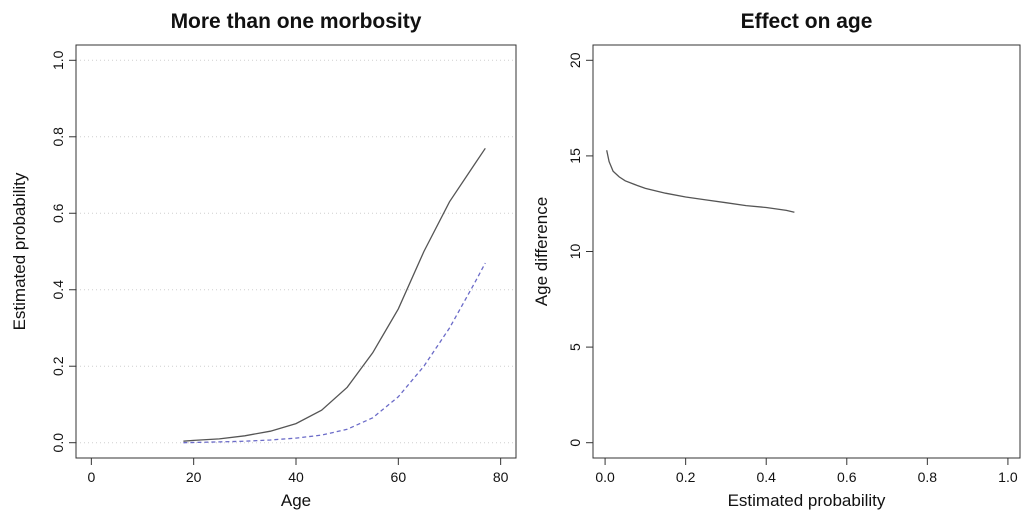 The height and width of the screenshot is (517, 1027). What do you see at coordinates (58, 60) in the screenshot?
I see `y-tick-label: 1.0` at bounding box center [58, 60].